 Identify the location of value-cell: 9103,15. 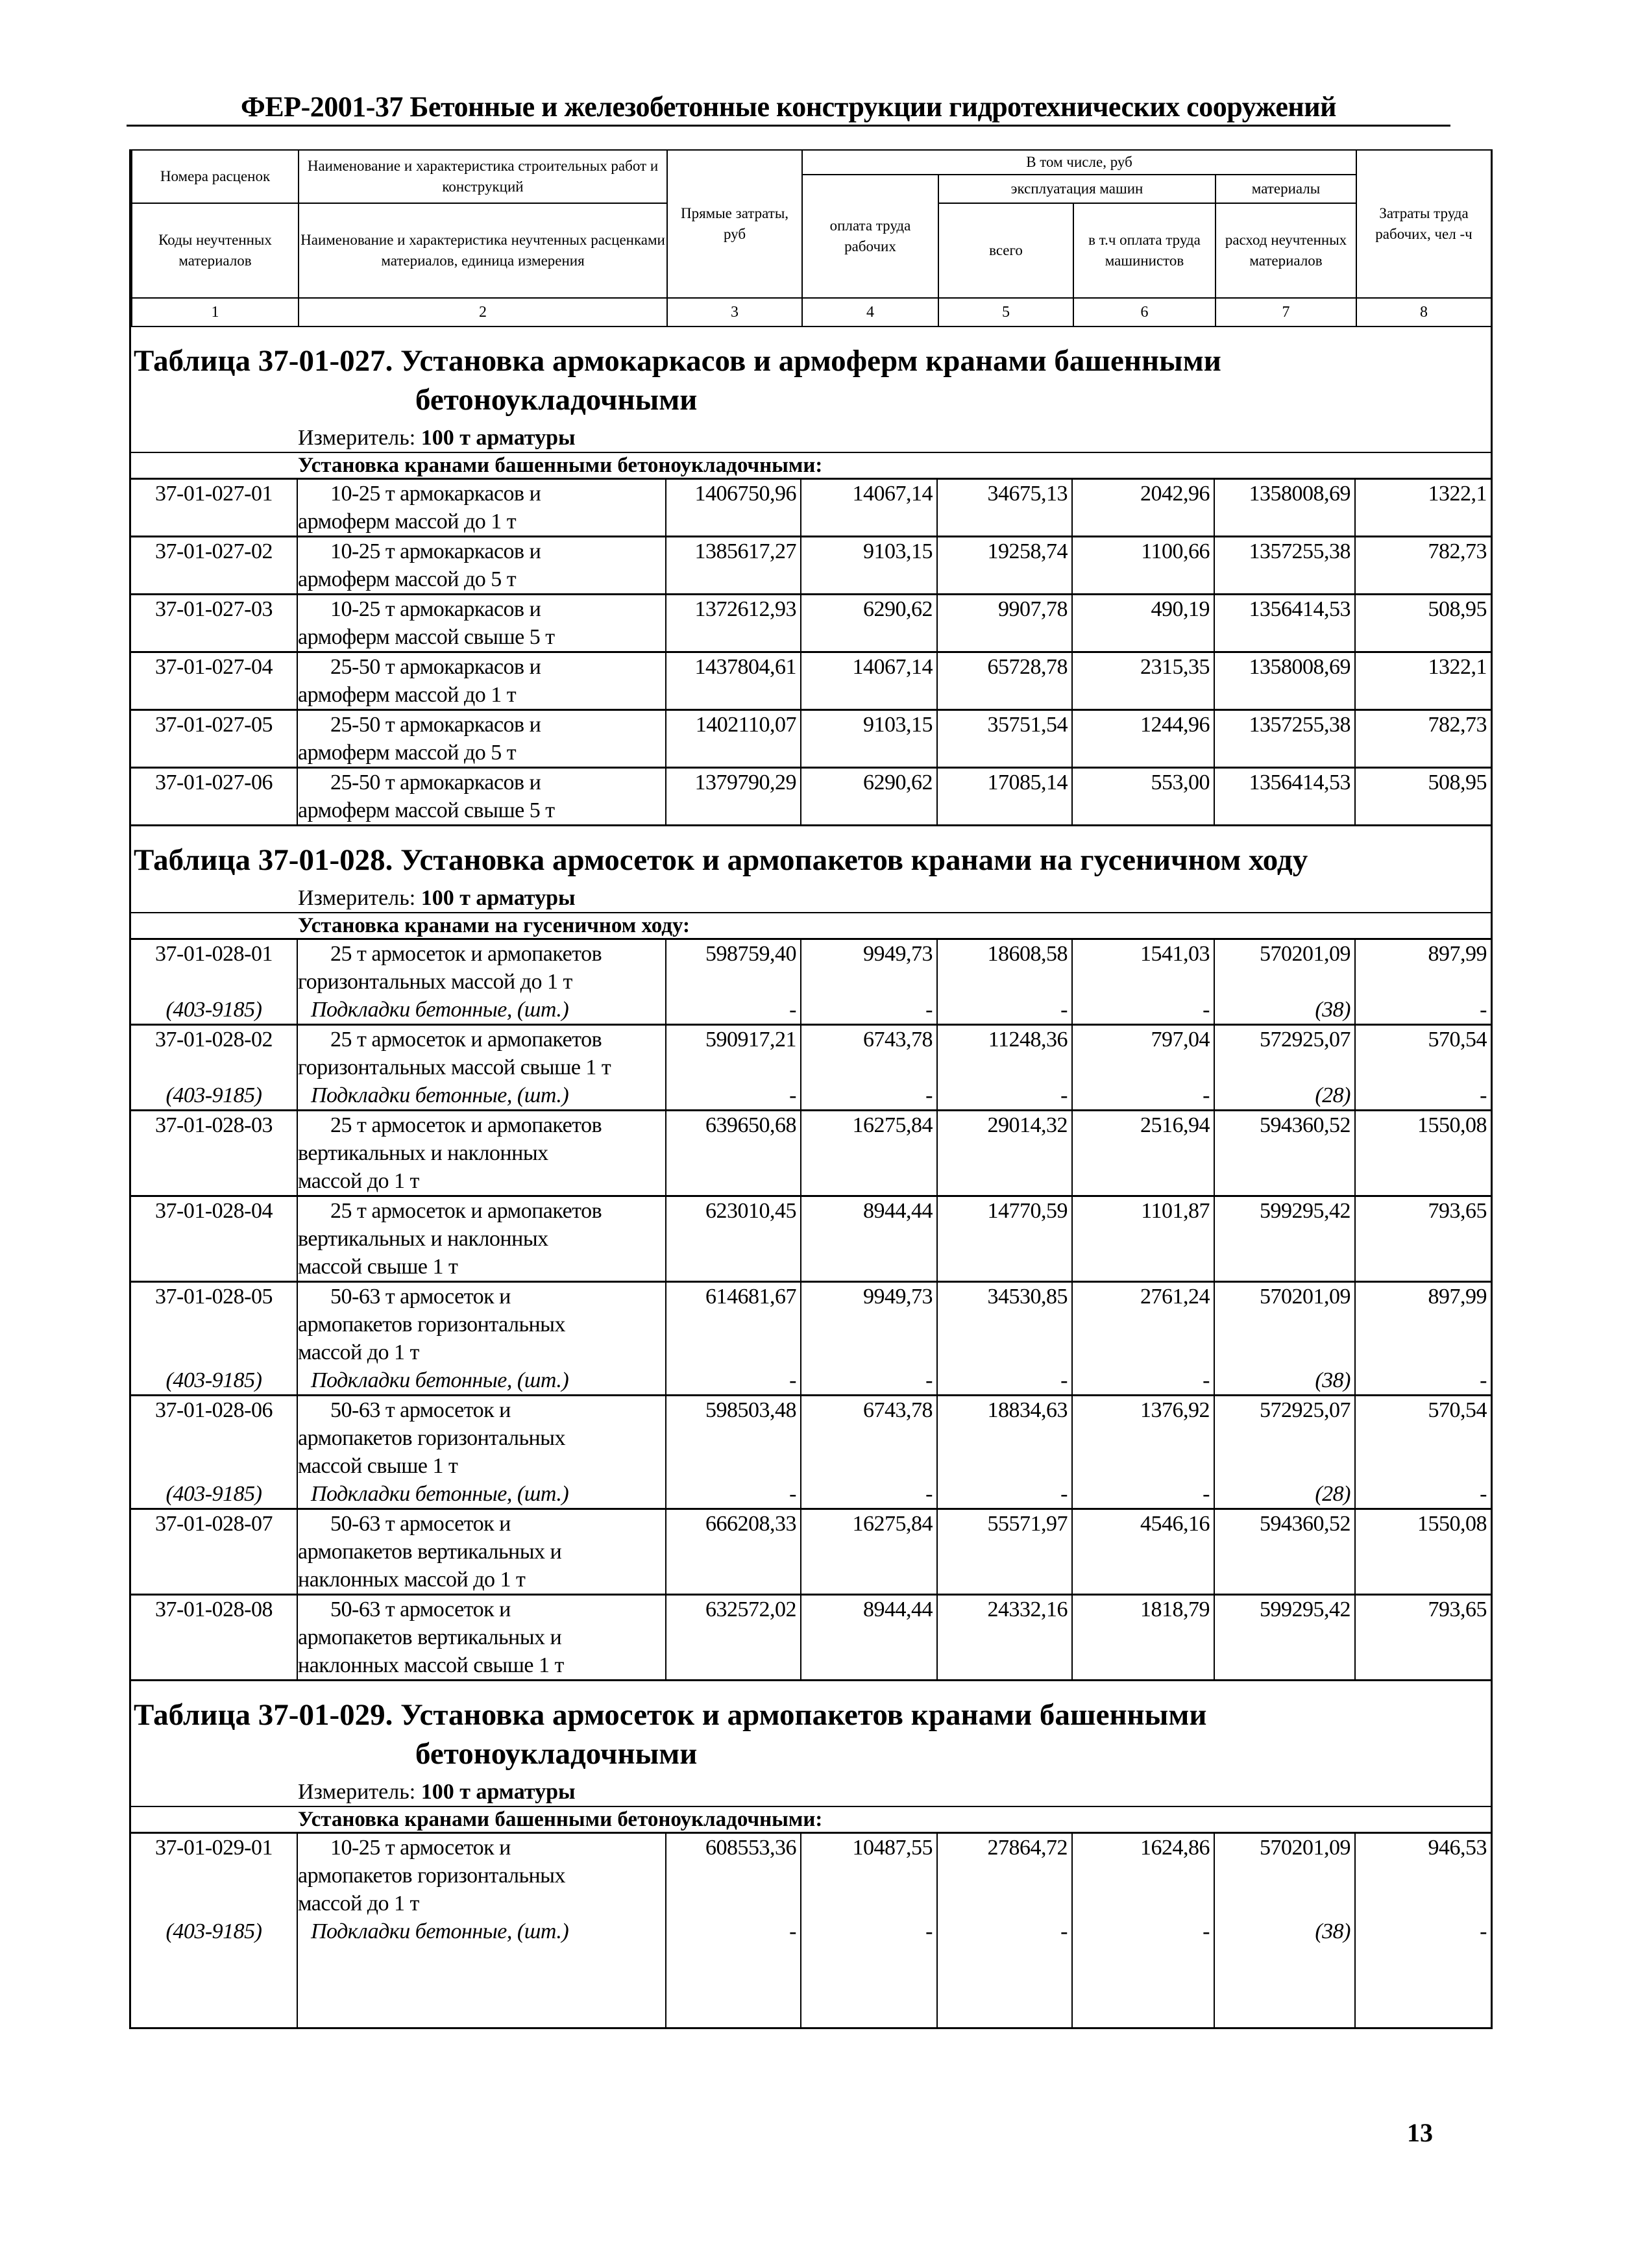
(869, 739).